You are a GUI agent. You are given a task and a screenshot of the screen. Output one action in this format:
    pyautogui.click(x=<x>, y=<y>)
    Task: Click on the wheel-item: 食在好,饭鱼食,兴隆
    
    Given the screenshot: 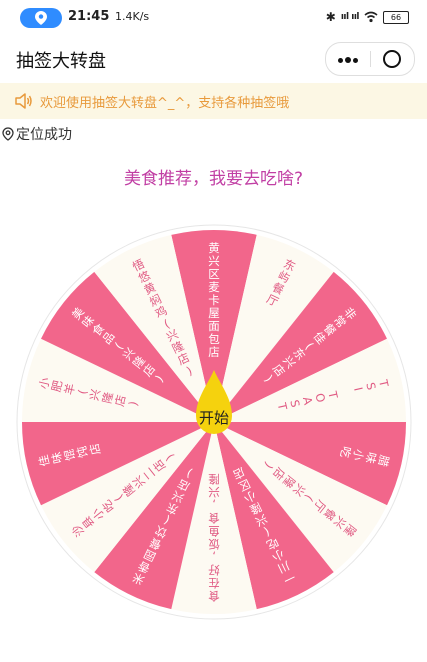 What is the action you would take?
    pyautogui.click(x=214, y=537)
    